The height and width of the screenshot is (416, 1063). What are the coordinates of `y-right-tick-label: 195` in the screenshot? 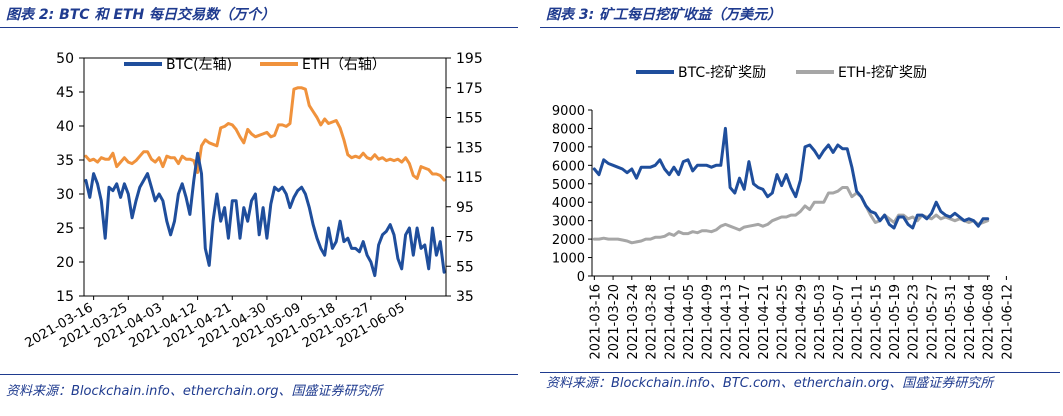 It's located at (469, 59).